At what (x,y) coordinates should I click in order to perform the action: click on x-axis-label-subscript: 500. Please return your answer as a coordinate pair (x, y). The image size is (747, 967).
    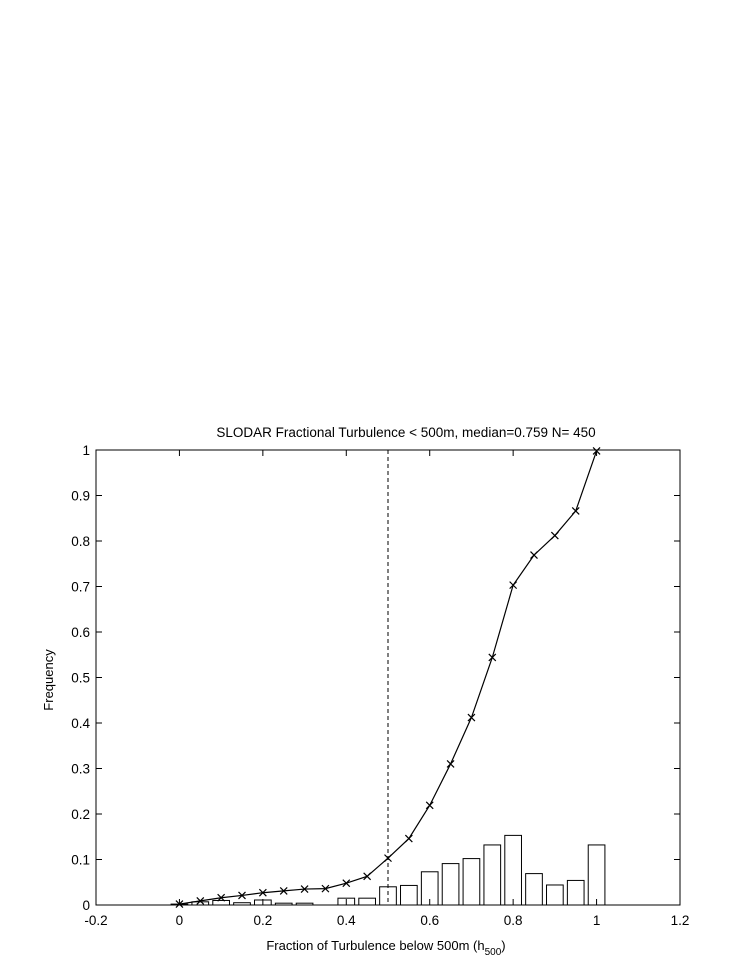
    Looking at the image, I should click on (493, 952).